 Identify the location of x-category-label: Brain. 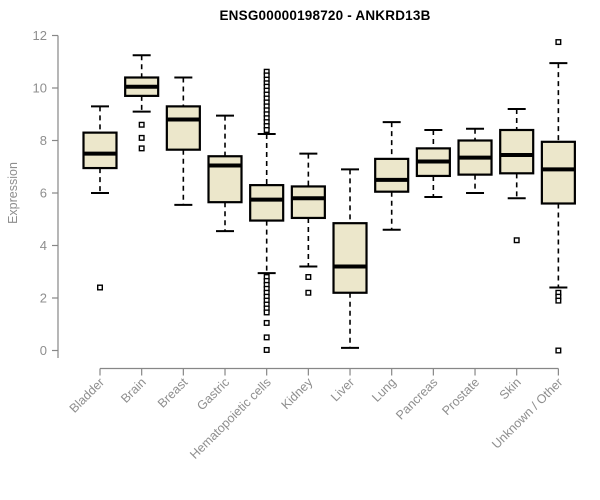
(133, 390).